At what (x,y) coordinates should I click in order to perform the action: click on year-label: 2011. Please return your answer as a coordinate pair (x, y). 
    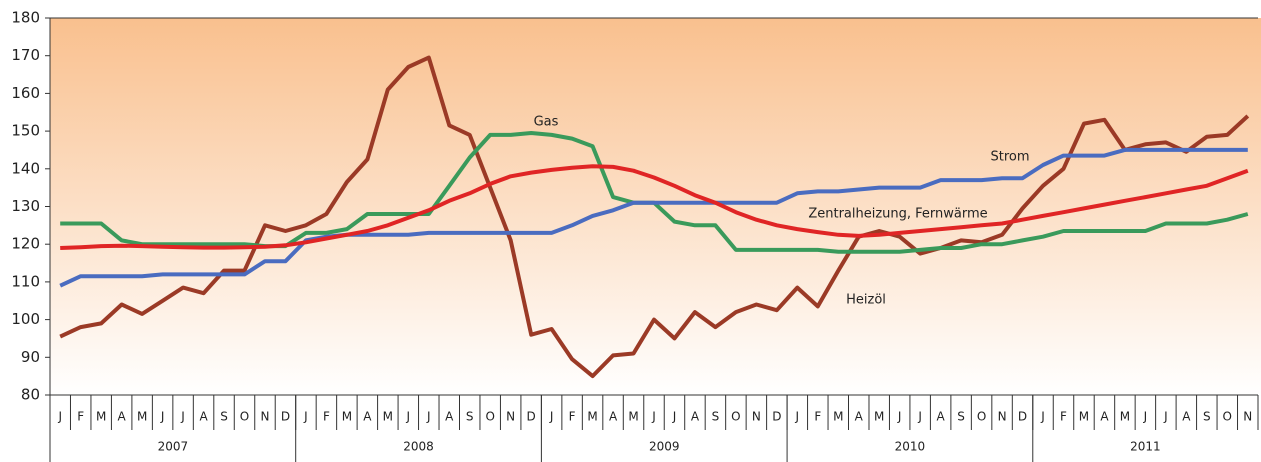
    Looking at the image, I should click on (1145, 447).